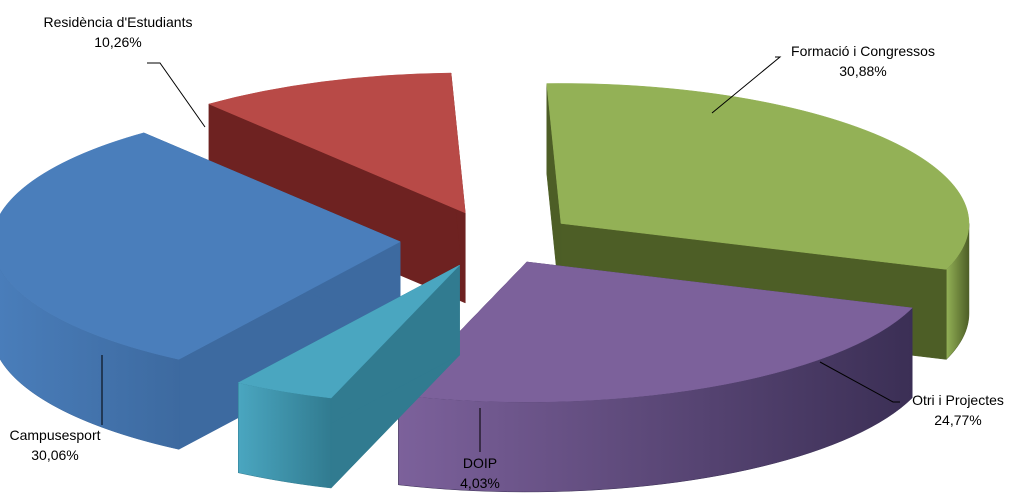  I want to click on slice-value-label: 10,26%, so click(117, 42).